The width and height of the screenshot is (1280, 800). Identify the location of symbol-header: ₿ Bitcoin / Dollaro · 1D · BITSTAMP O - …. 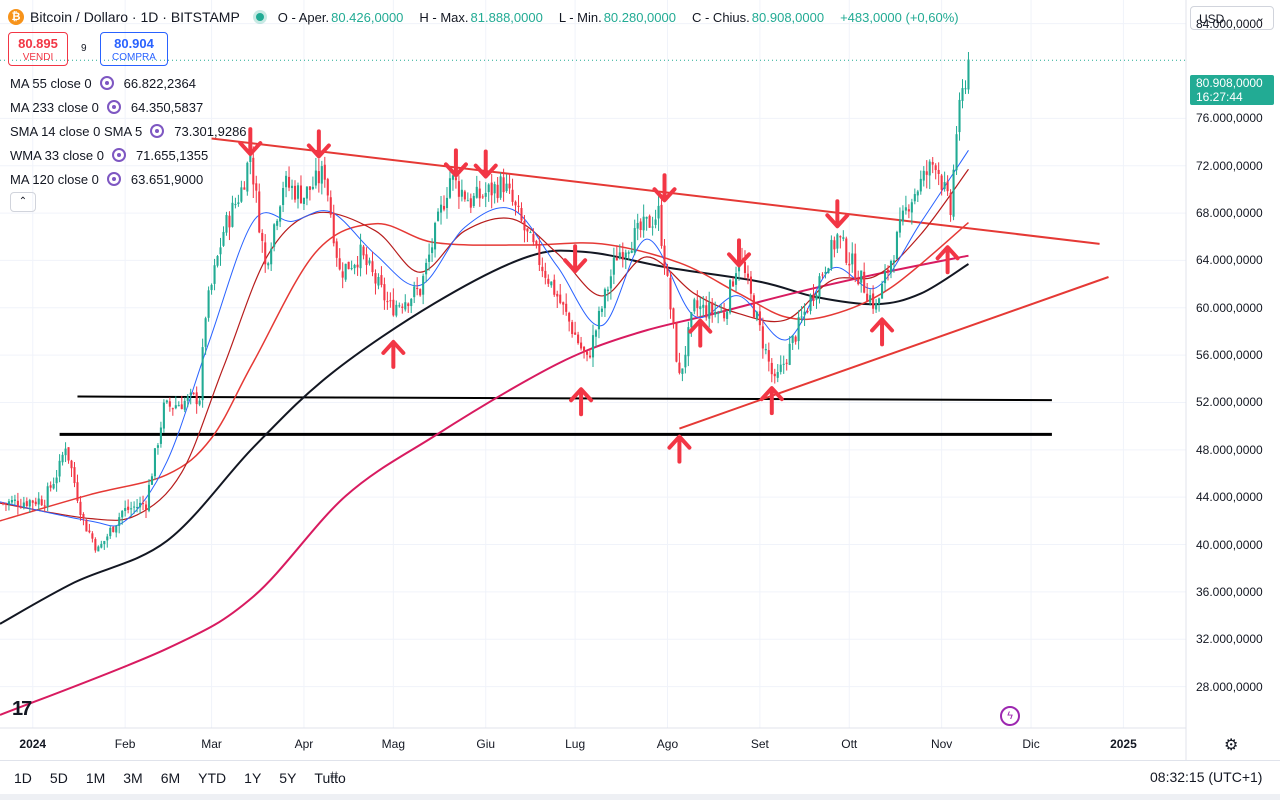
(483, 17).